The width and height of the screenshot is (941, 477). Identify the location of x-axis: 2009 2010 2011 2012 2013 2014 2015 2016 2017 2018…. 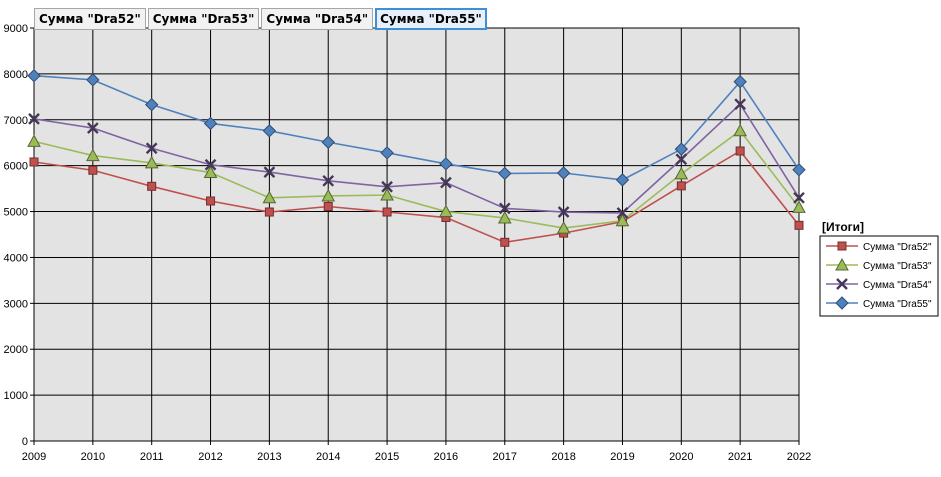
(416, 452).